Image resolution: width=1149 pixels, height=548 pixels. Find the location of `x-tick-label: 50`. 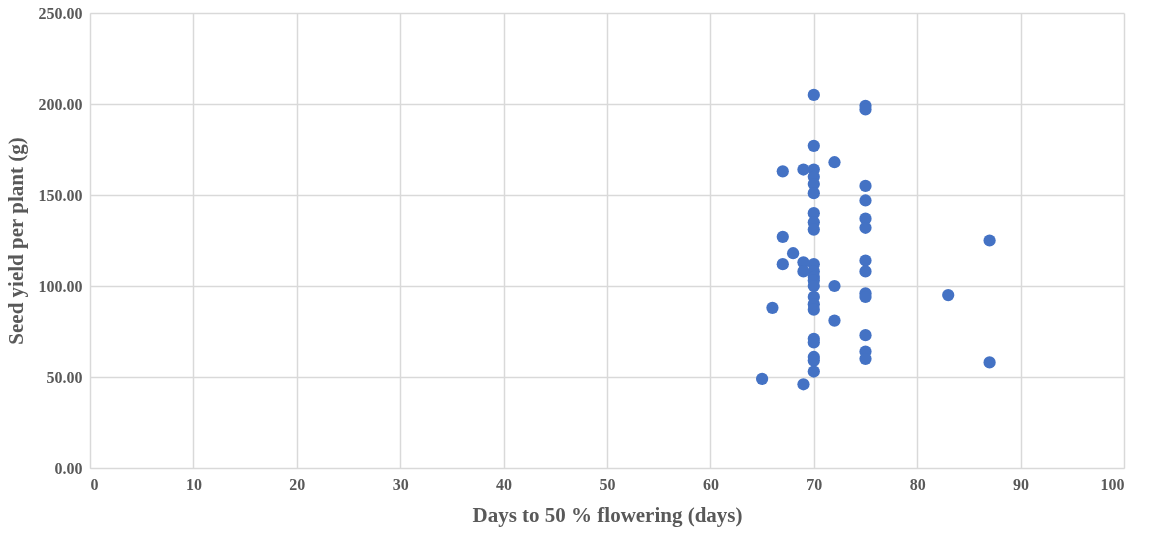

x-tick-label: 50 is located at coordinates (607, 484).